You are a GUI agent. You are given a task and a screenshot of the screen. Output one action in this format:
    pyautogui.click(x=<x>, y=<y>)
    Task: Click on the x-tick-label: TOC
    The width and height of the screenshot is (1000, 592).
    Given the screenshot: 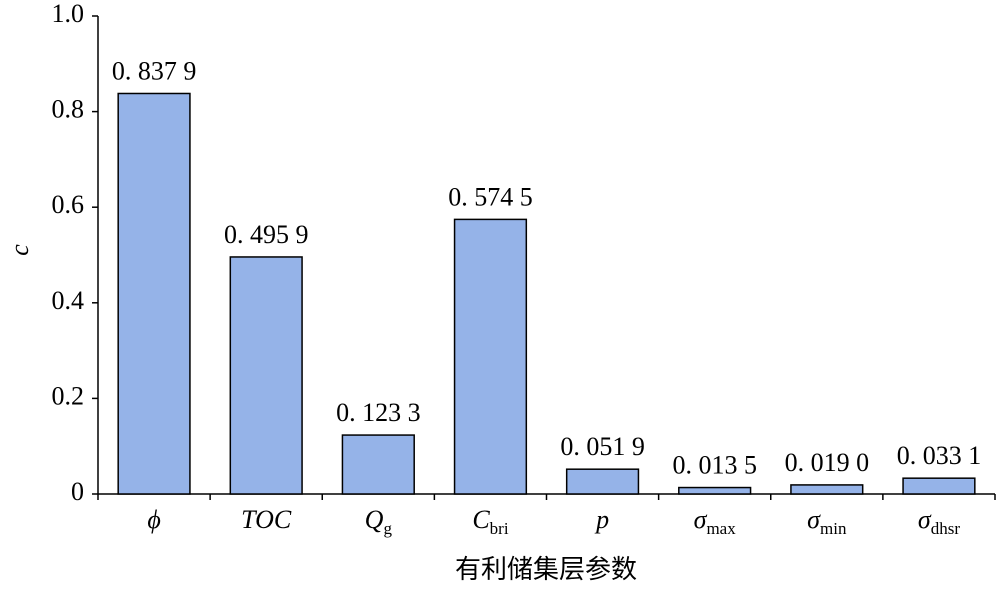 What is the action you would take?
    pyautogui.click(x=266, y=519)
    